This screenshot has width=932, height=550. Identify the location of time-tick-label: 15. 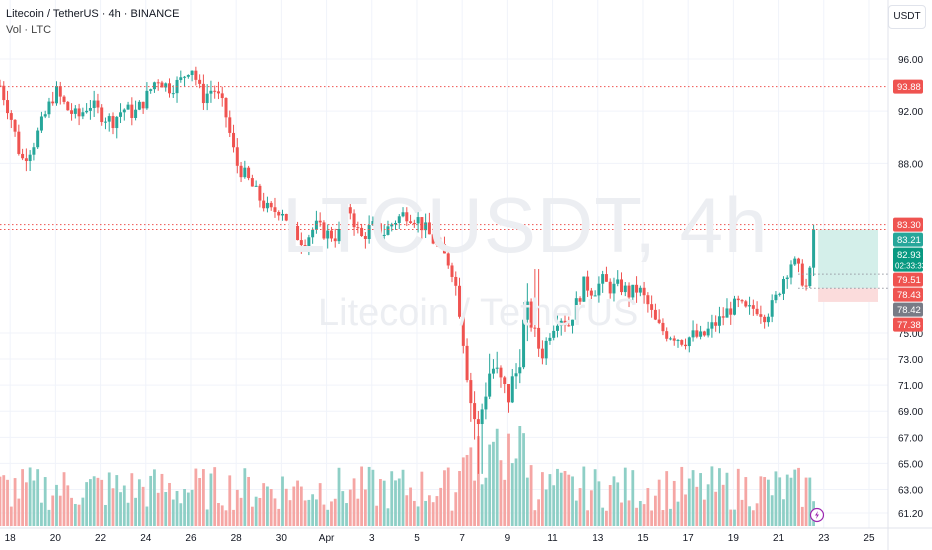
(643, 538).